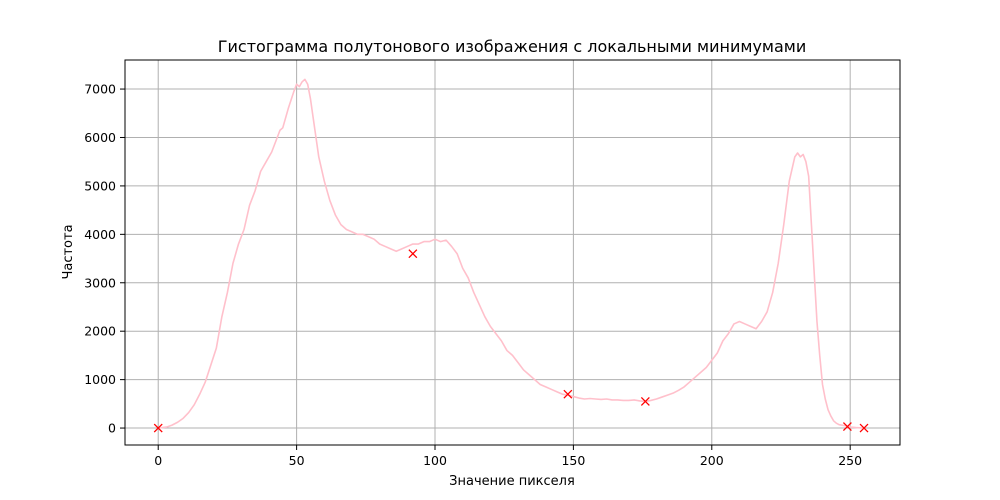 This screenshot has width=1000, height=500. I want to click on y-tick-label: 5000, so click(100, 185).